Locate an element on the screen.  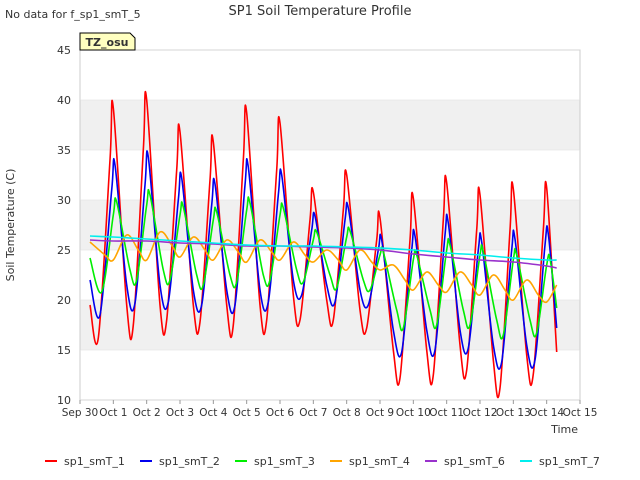
site-badge-label: TZ_osu is located at coordinates (107, 42).